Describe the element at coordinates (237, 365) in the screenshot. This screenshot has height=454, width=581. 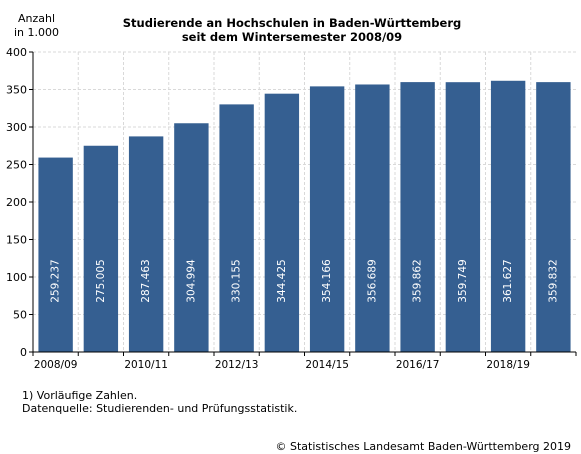
I see `x-tick-label: 2012/13` at that location.